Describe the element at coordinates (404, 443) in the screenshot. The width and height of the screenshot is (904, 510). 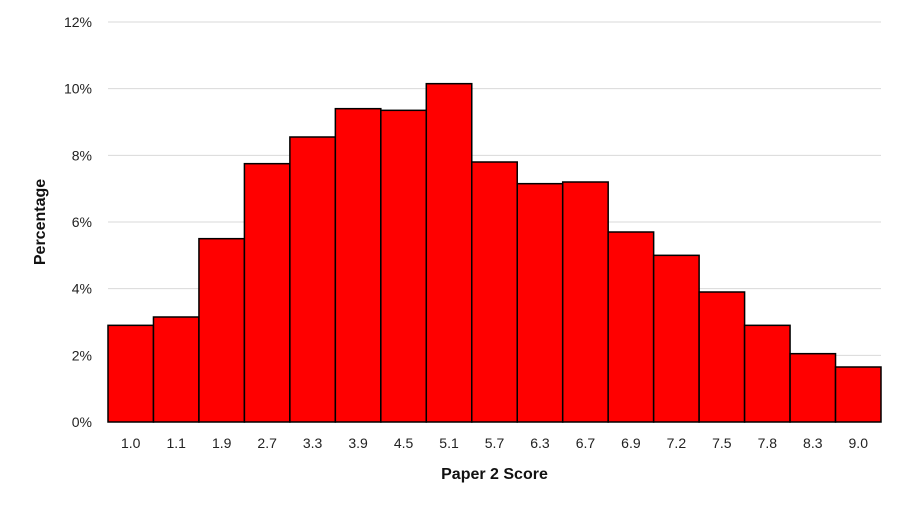
I see `x-tick-label: 4.5` at that location.